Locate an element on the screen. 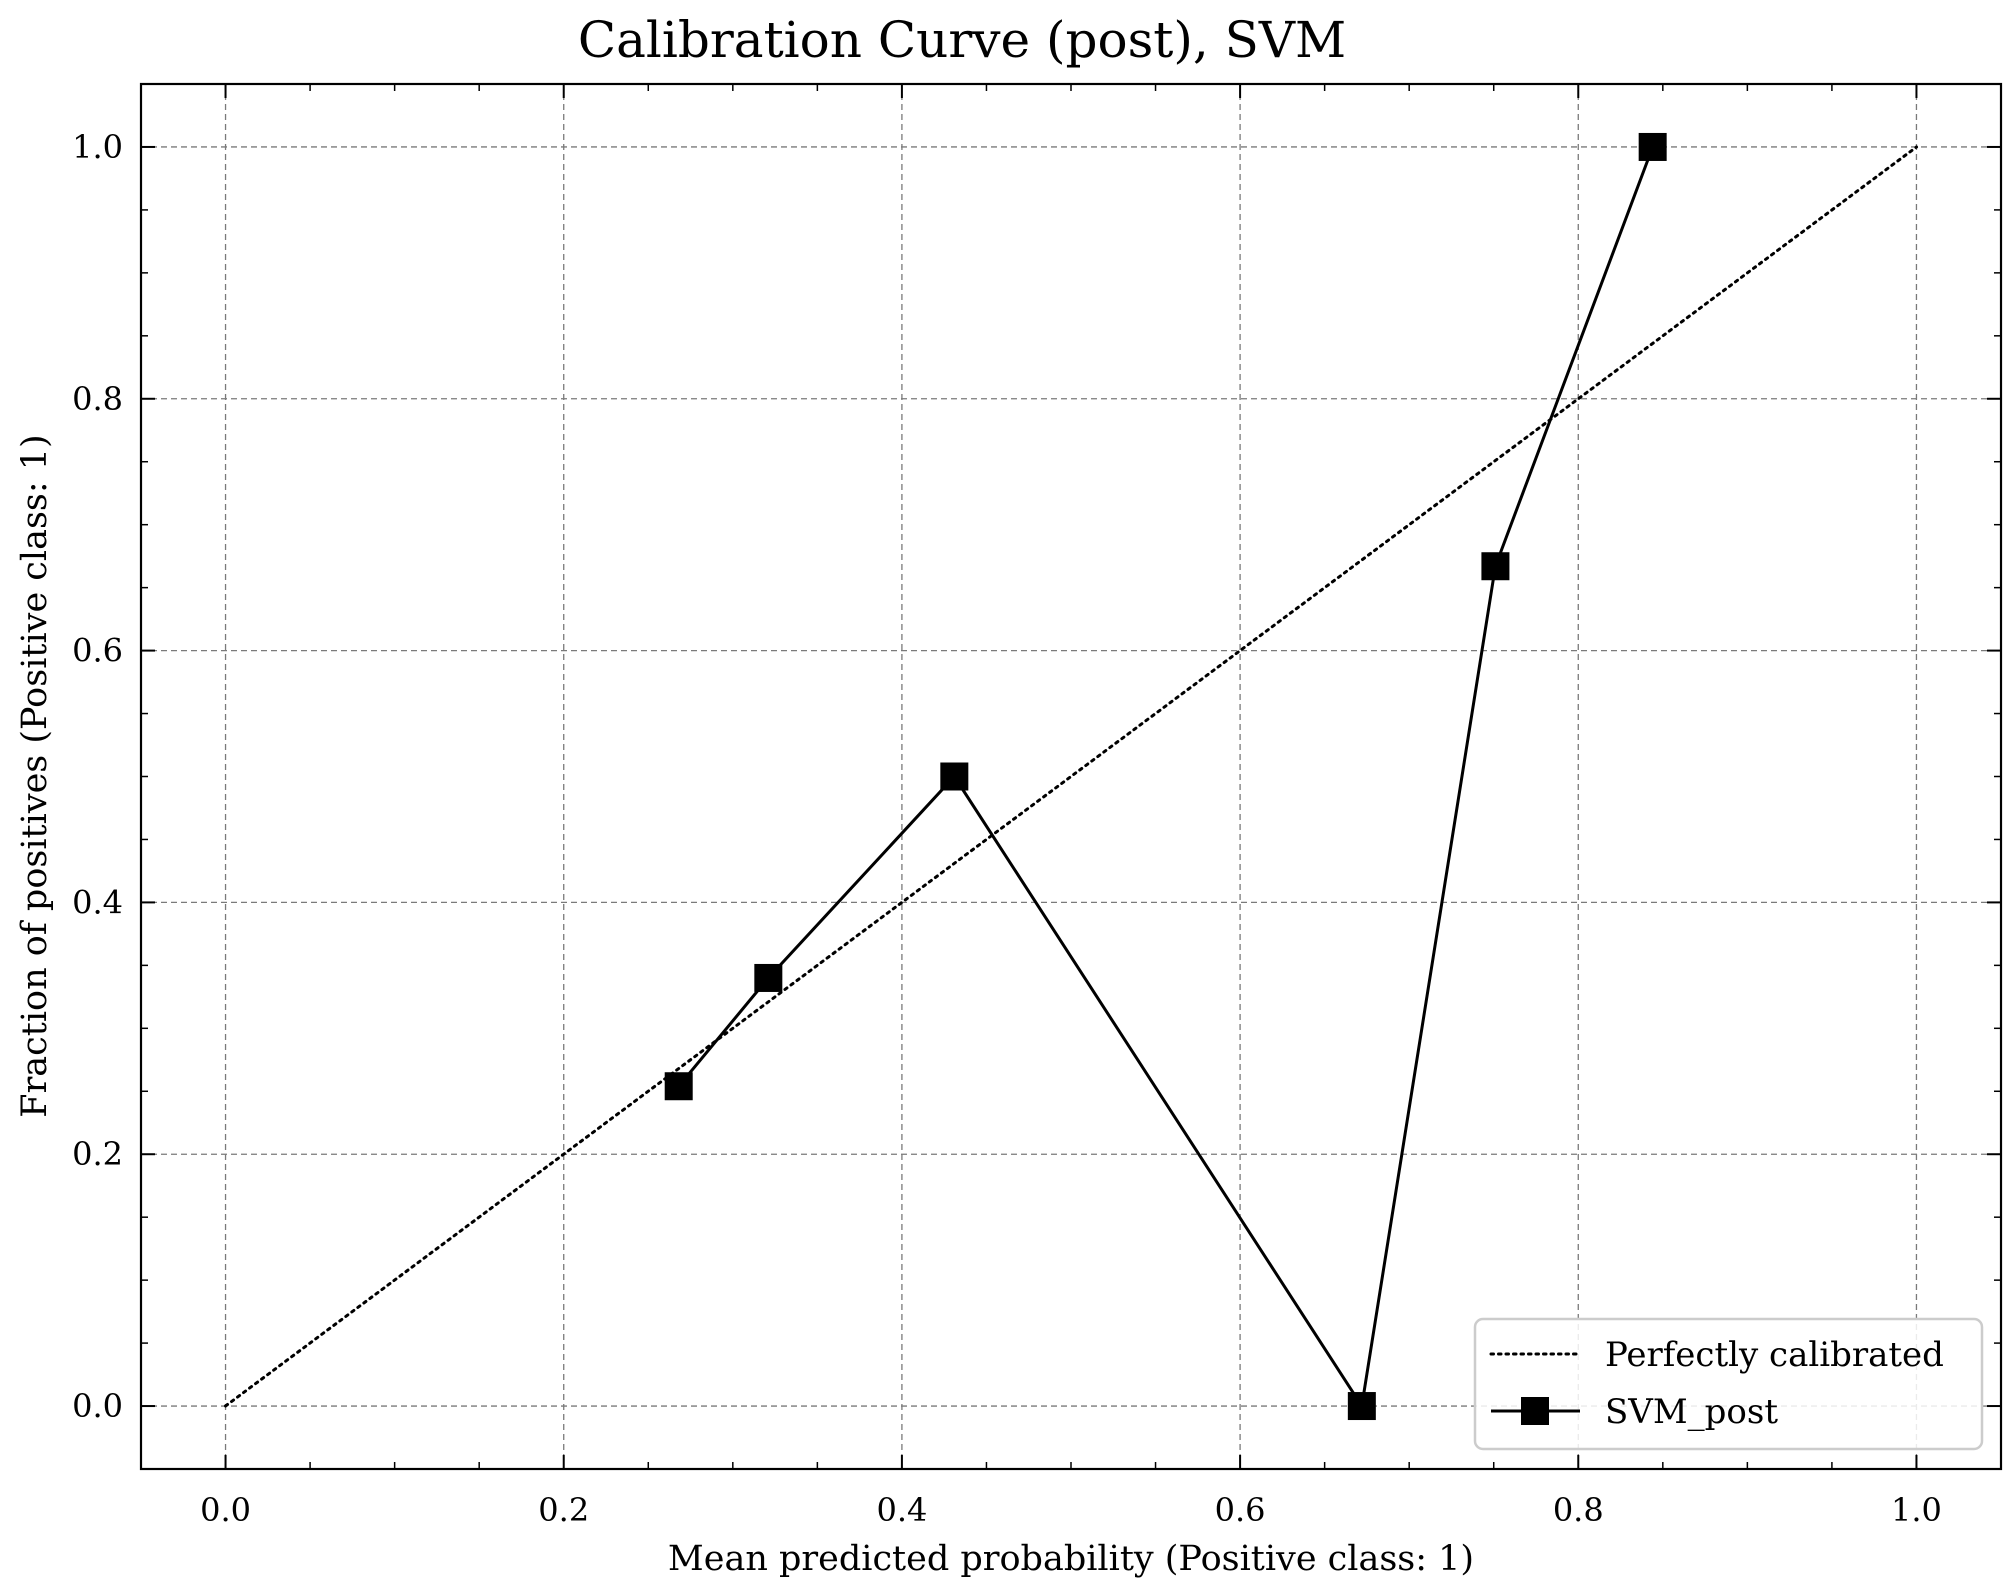  y-tick-label: 0.0 is located at coordinates (97, 1406).